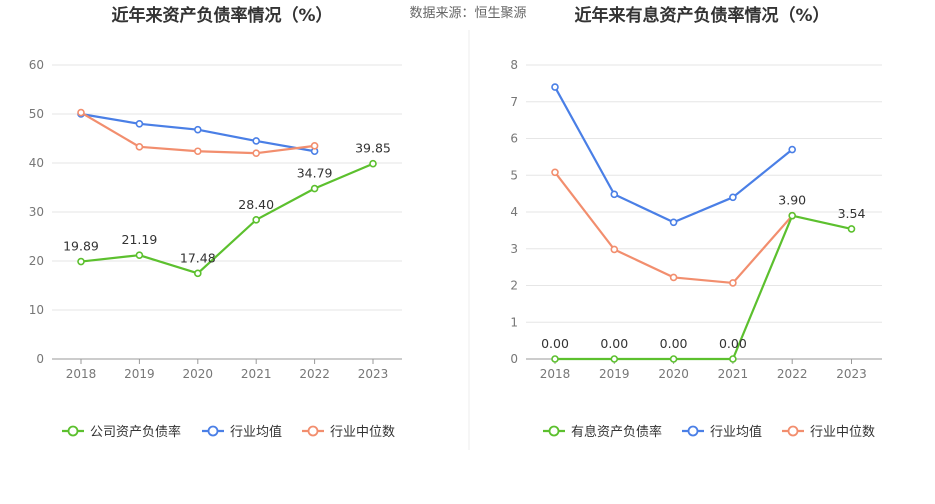 The image size is (935, 504). I want to click on y-tick-label: 20, so click(36, 261).